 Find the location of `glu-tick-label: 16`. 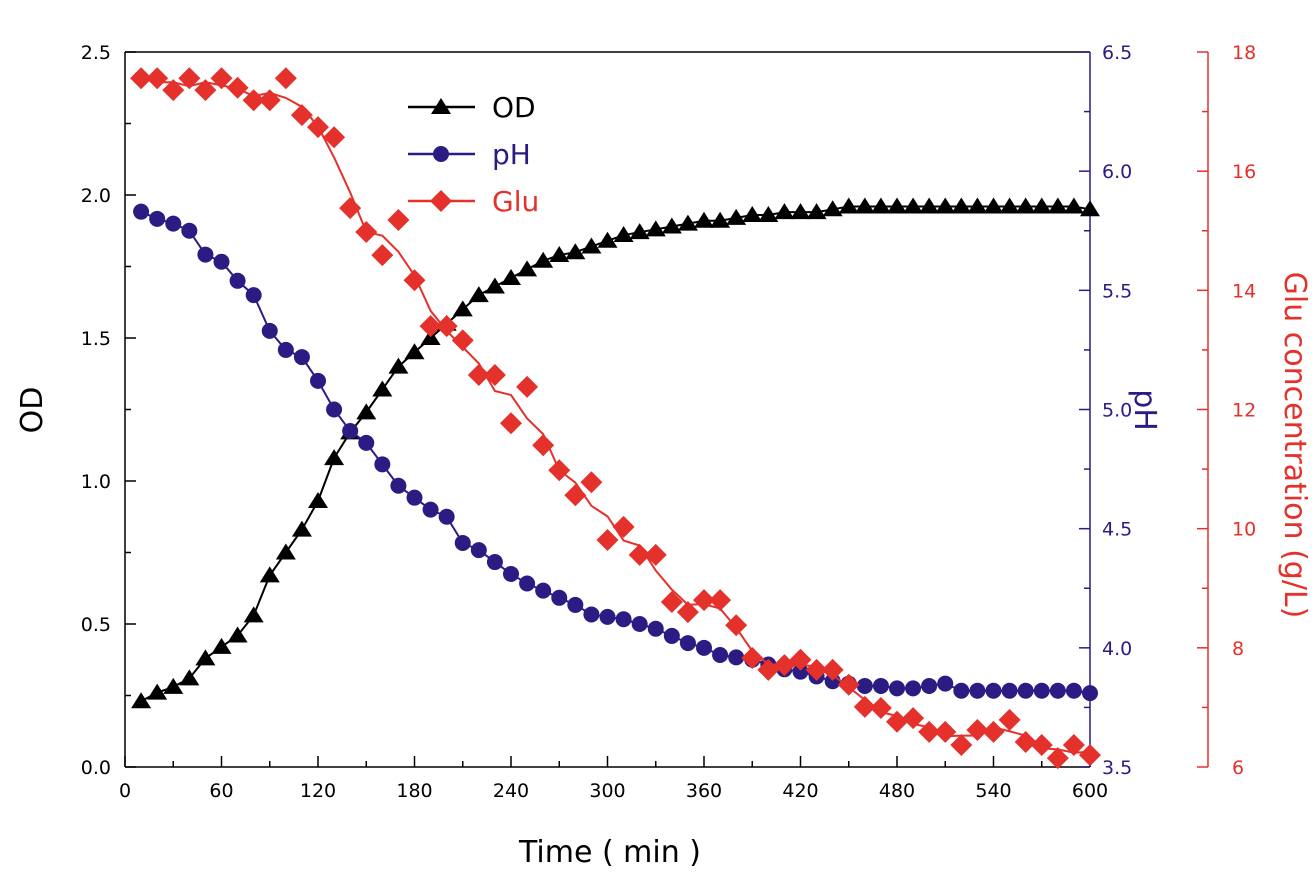

glu-tick-label: 16 is located at coordinates (1244, 172).